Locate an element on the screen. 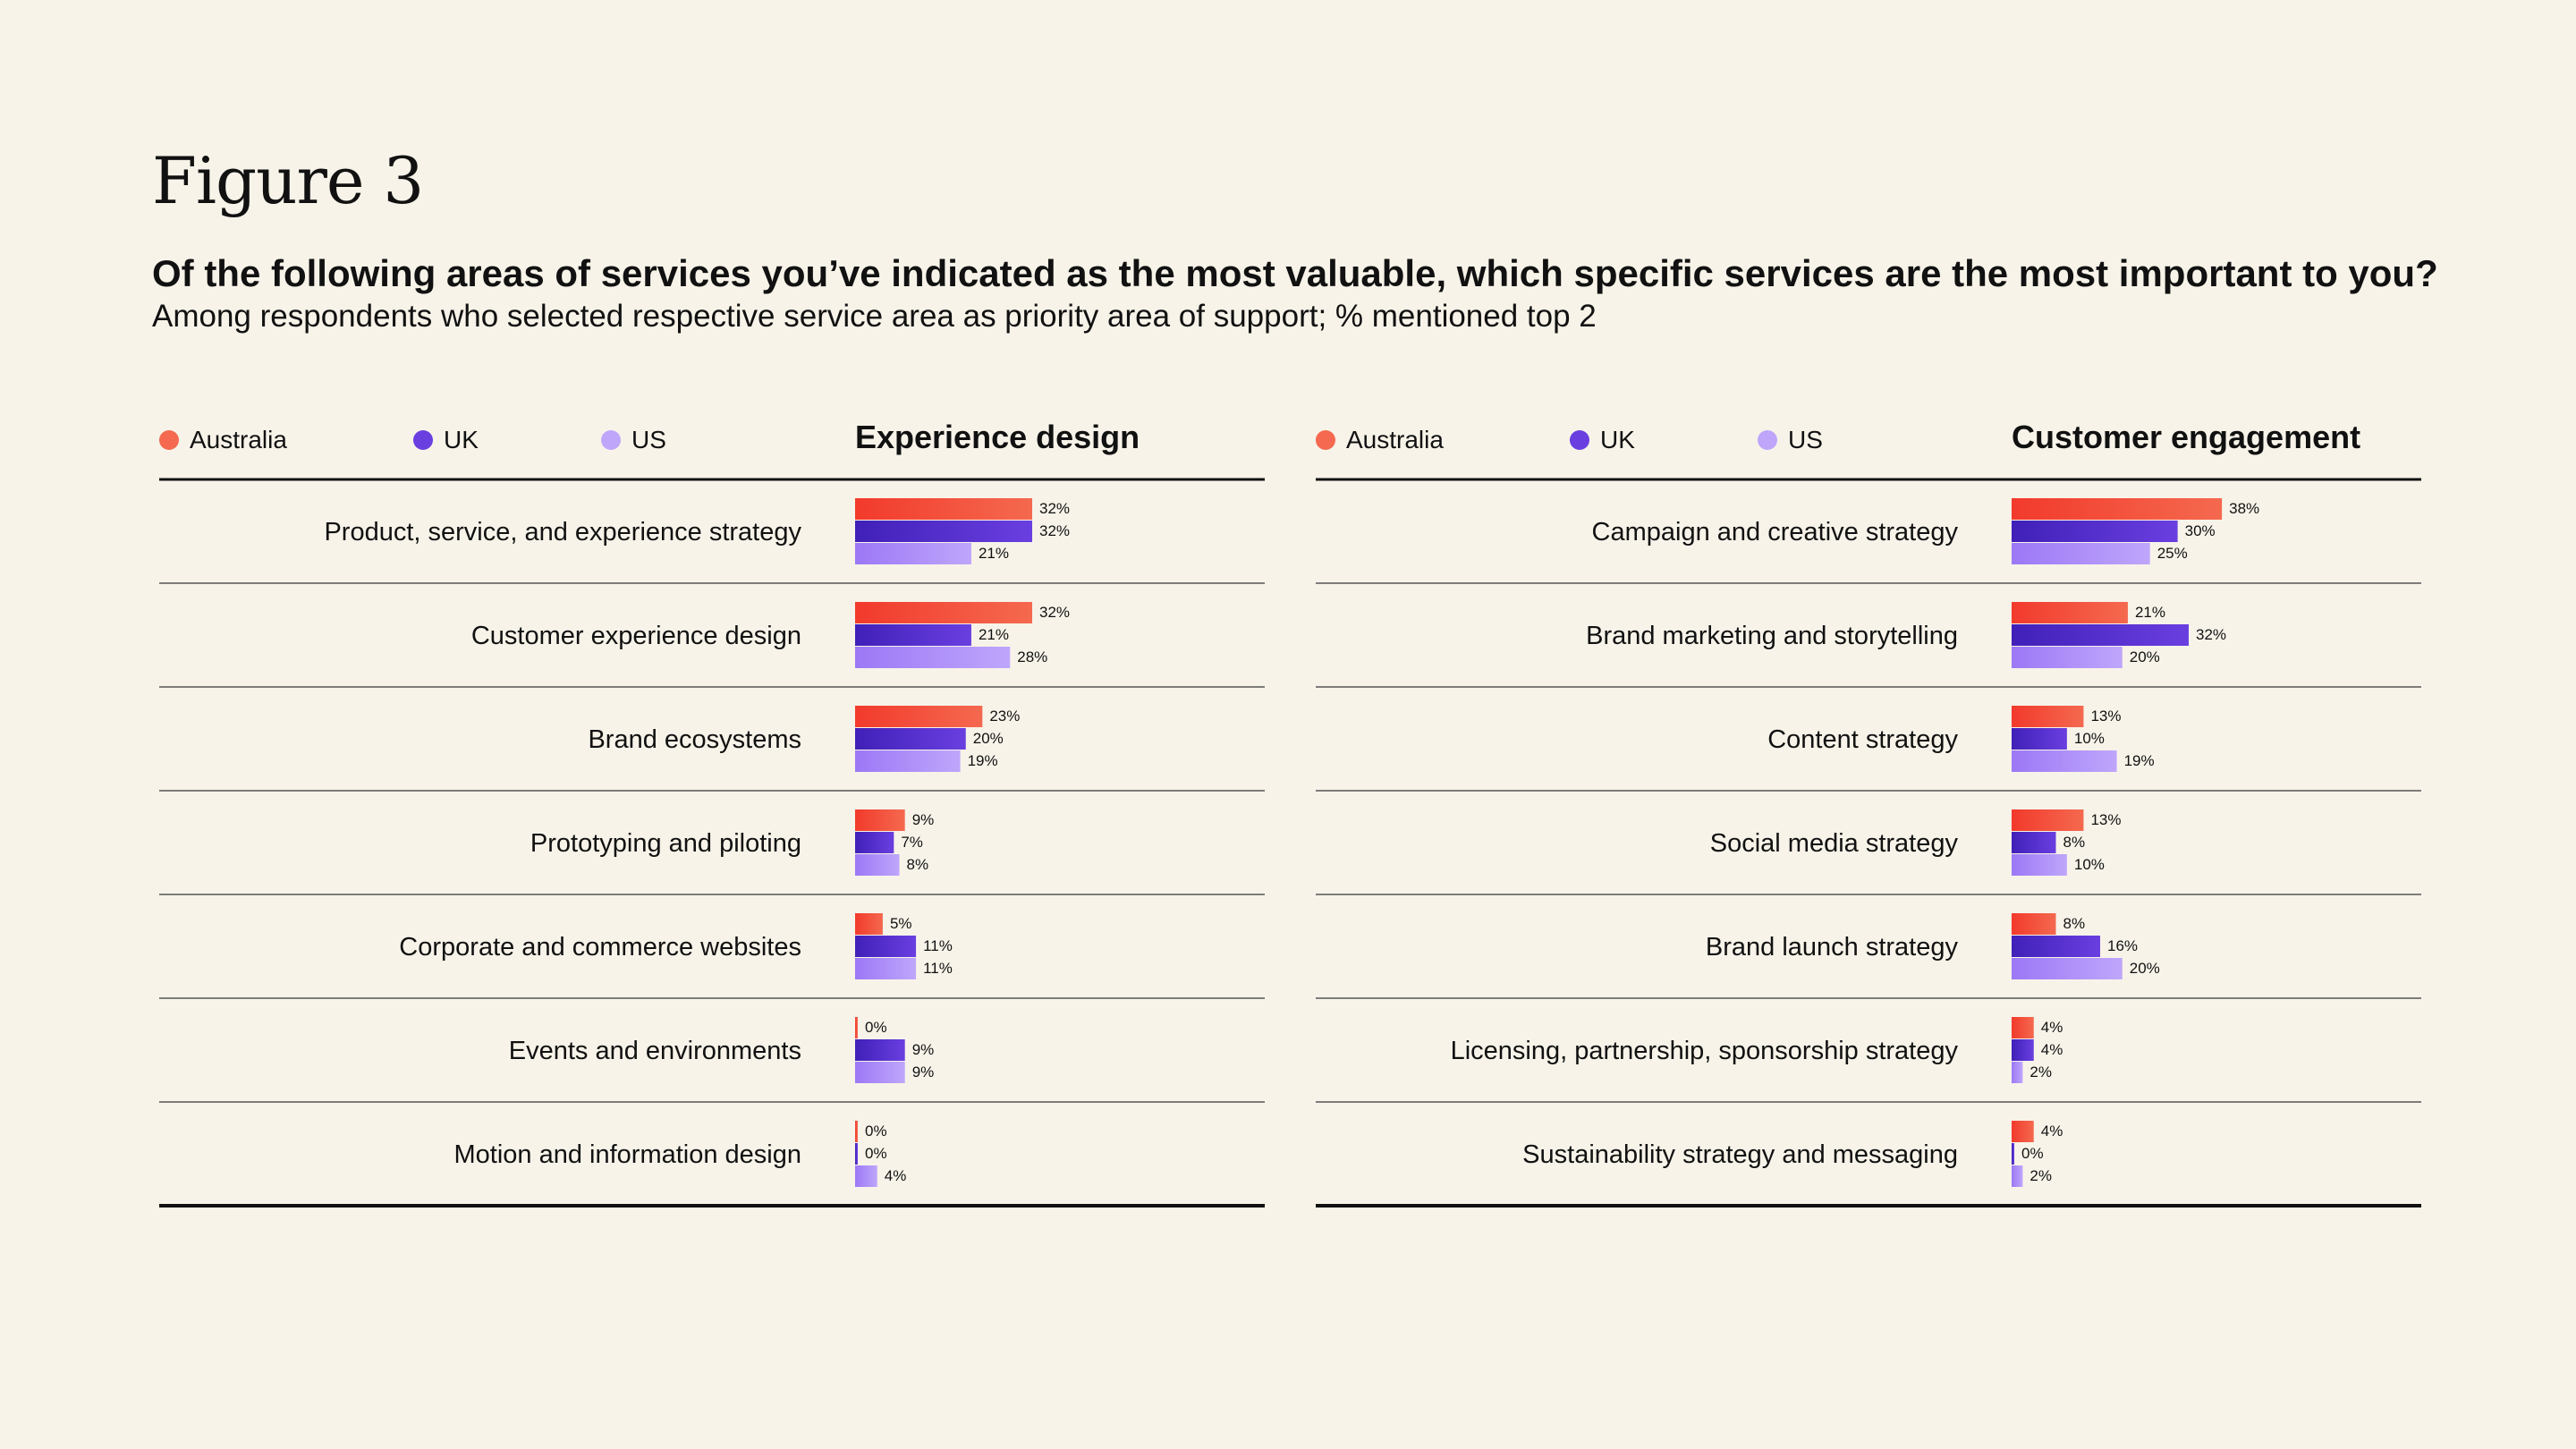  value-label-uk: 20% is located at coordinates (988, 738).